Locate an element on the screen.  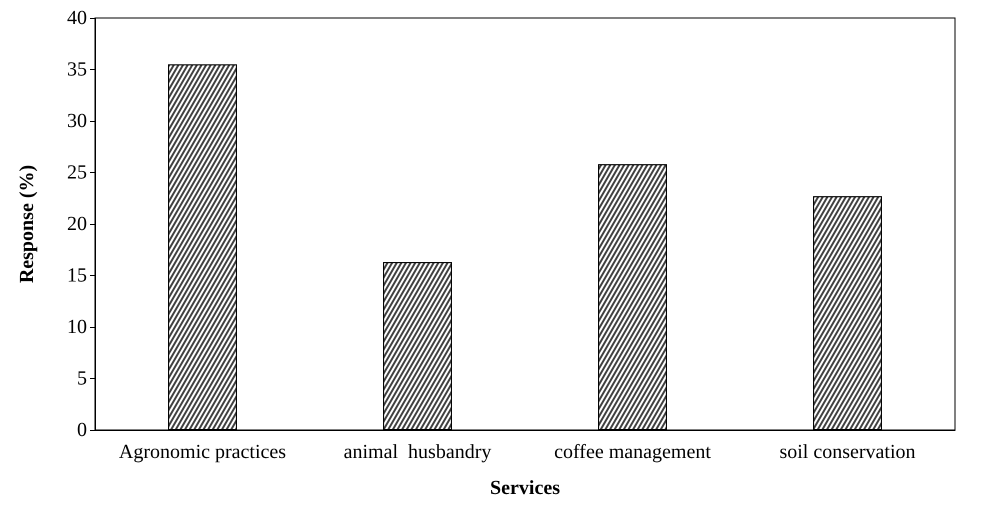
y-tick-label: 5 is located at coordinates (82, 379).